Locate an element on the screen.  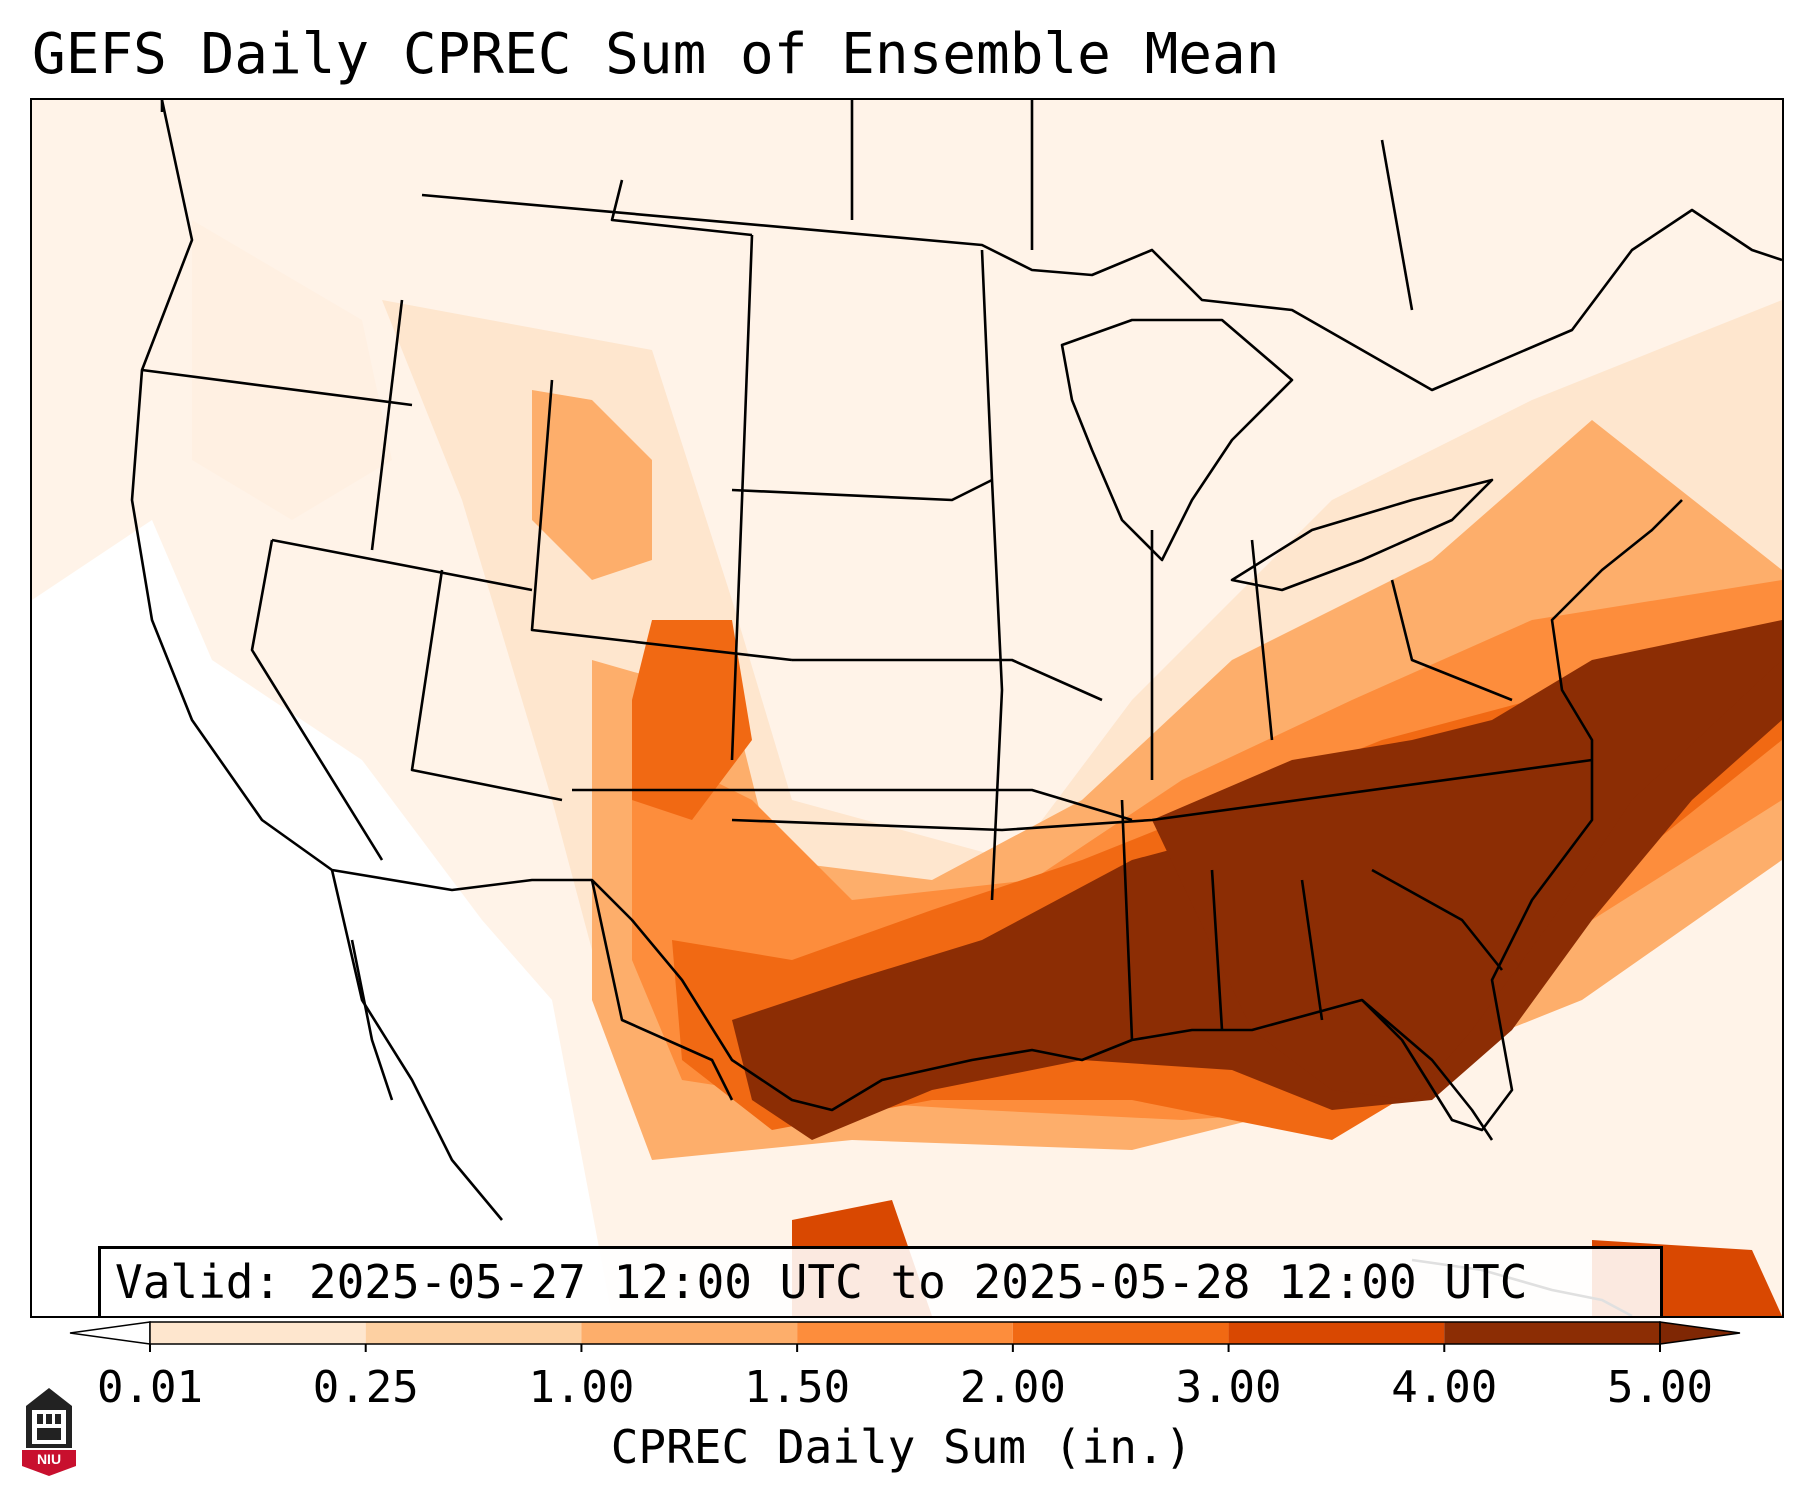
precip-blob-colorado is located at coordinates (692, 720).